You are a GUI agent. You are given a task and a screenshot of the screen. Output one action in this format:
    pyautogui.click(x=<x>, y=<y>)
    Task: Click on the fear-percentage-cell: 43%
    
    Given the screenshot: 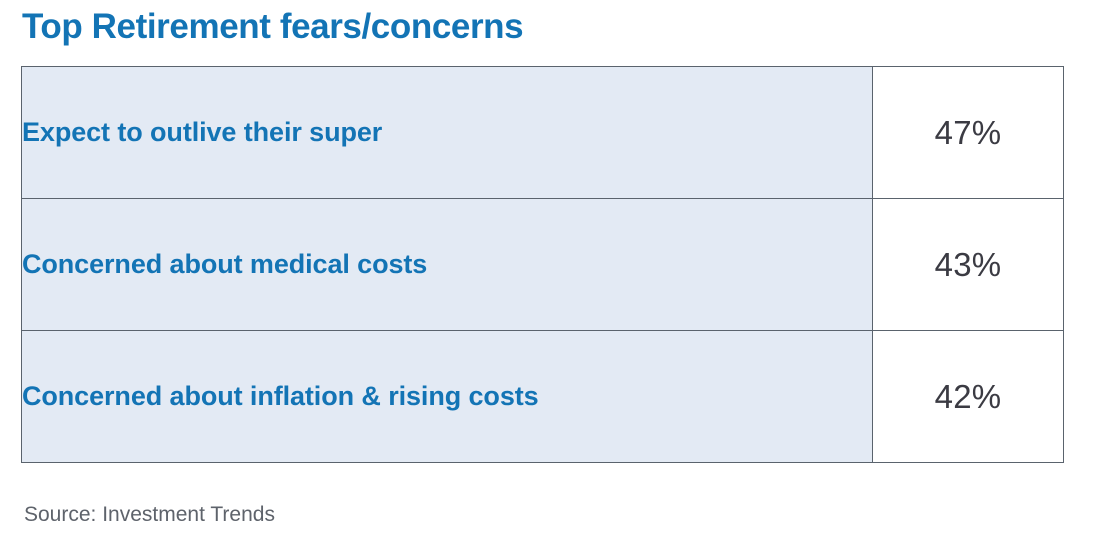 What is the action you would take?
    pyautogui.click(x=968, y=264)
    